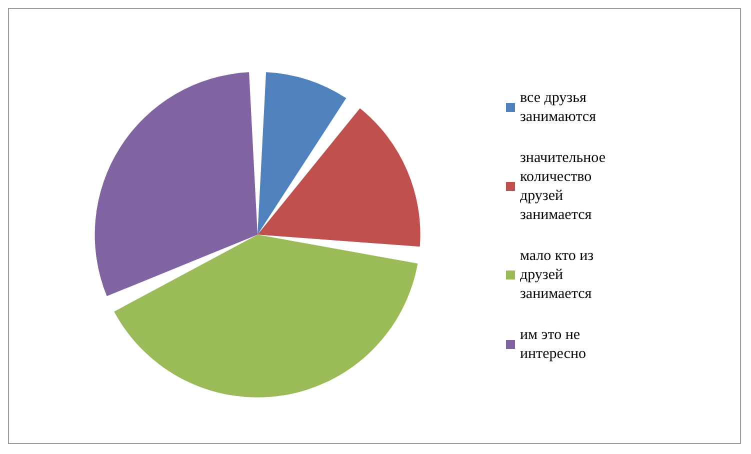 Image resolution: width=751 pixels, height=454 pixels. Describe the element at coordinates (553, 344) in the screenshot. I see `legend-label: им это не интересно` at that location.